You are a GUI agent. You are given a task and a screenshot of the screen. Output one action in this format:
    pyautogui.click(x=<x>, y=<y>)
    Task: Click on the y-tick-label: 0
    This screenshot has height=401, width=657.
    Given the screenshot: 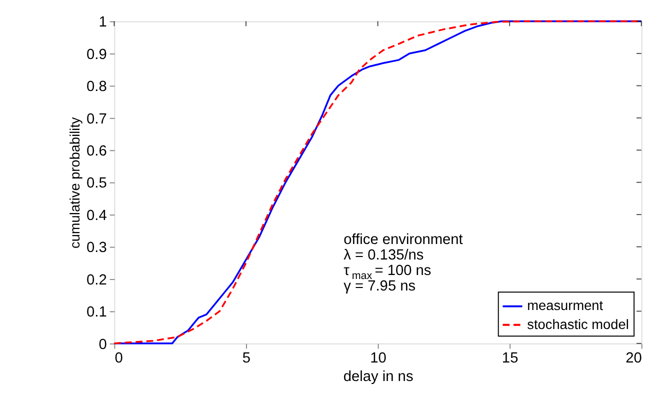 What is the action you would take?
    pyautogui.click(x=102, y=344)
    